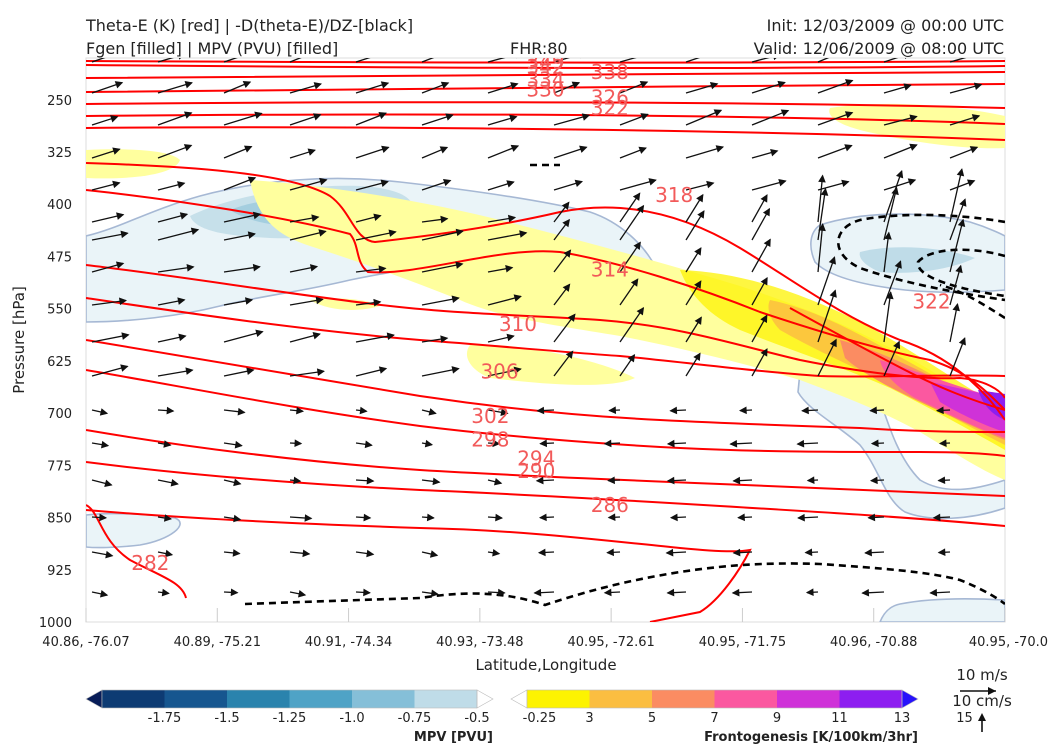 Image resolution: width=1050 pixels, height=750 pixels. What do you see at coordinates (902, 718) in the screenshot?
I see `fgen-colorbar-tick: 13` at bounding box center [902, 718].